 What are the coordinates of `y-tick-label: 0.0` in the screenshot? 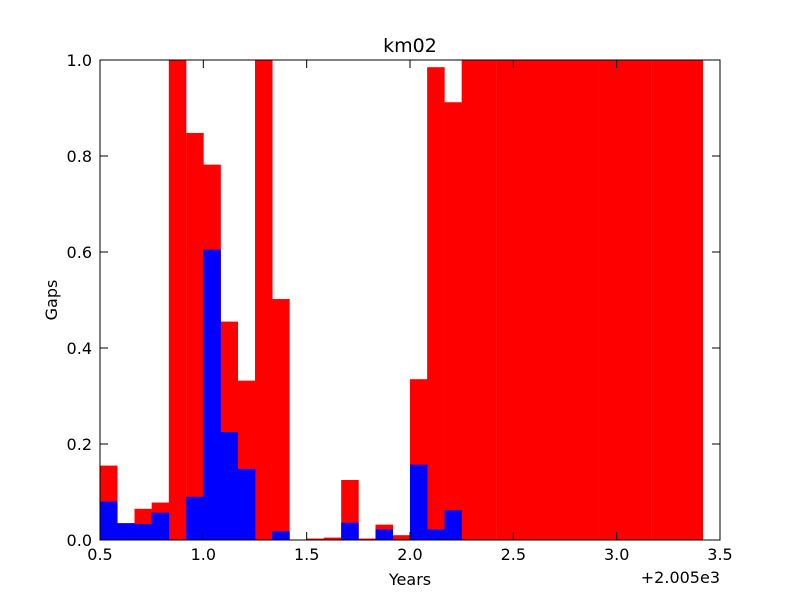 It's located at (79, 540).